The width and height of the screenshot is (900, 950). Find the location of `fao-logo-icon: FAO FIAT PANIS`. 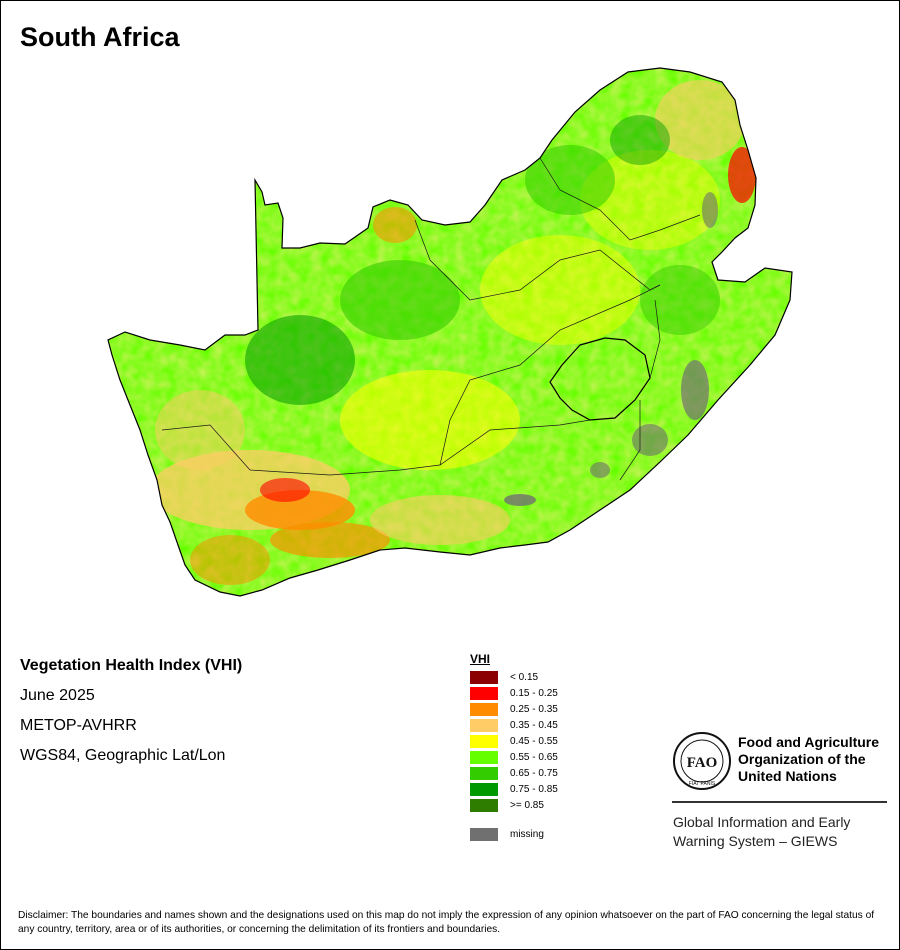

fao-logo-icon: FAO FIAT PANIS is located at coordinates (702, 761).